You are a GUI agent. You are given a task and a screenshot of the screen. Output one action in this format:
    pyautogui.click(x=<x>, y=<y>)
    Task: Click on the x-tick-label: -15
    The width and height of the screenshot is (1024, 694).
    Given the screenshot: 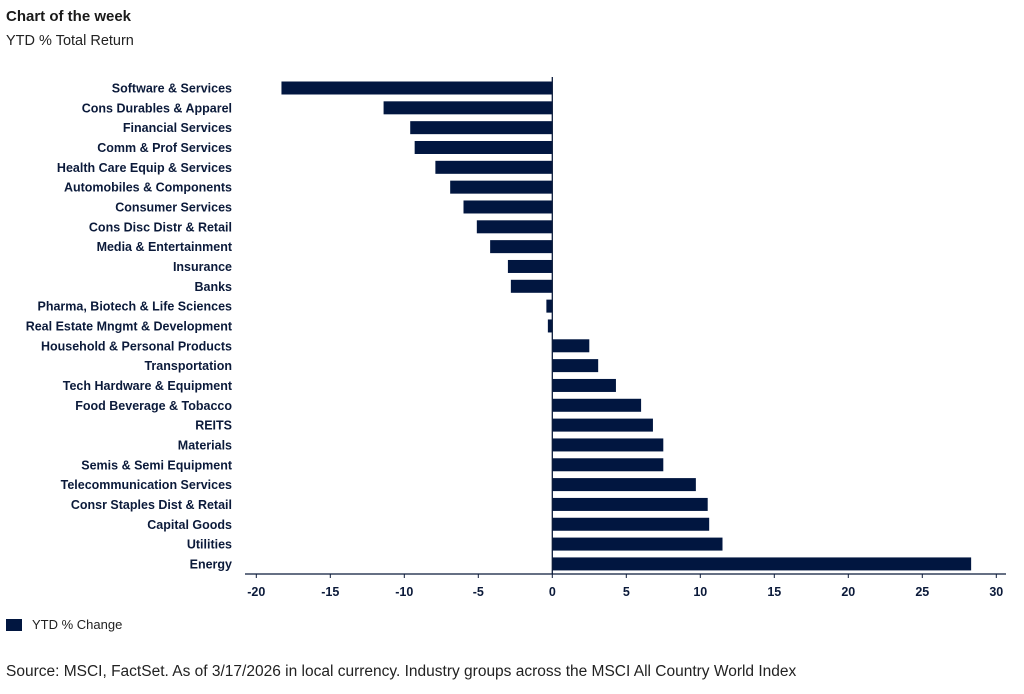 What is the action you would take?
    pyautogui.click(x=330, y=592)
    